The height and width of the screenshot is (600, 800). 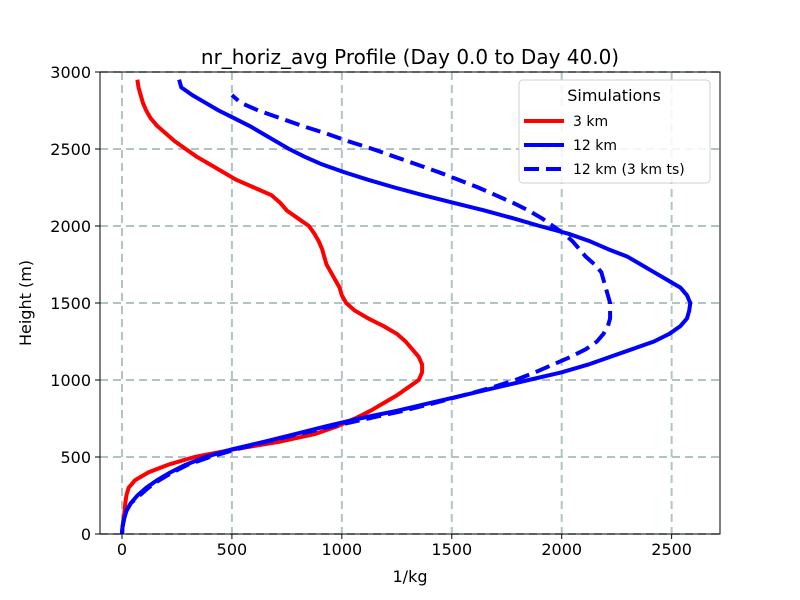 What do you see at coordinates (70, 226) in the screenshot?
I see `y-tick-label: 2000` at bounding box center [70, 226].